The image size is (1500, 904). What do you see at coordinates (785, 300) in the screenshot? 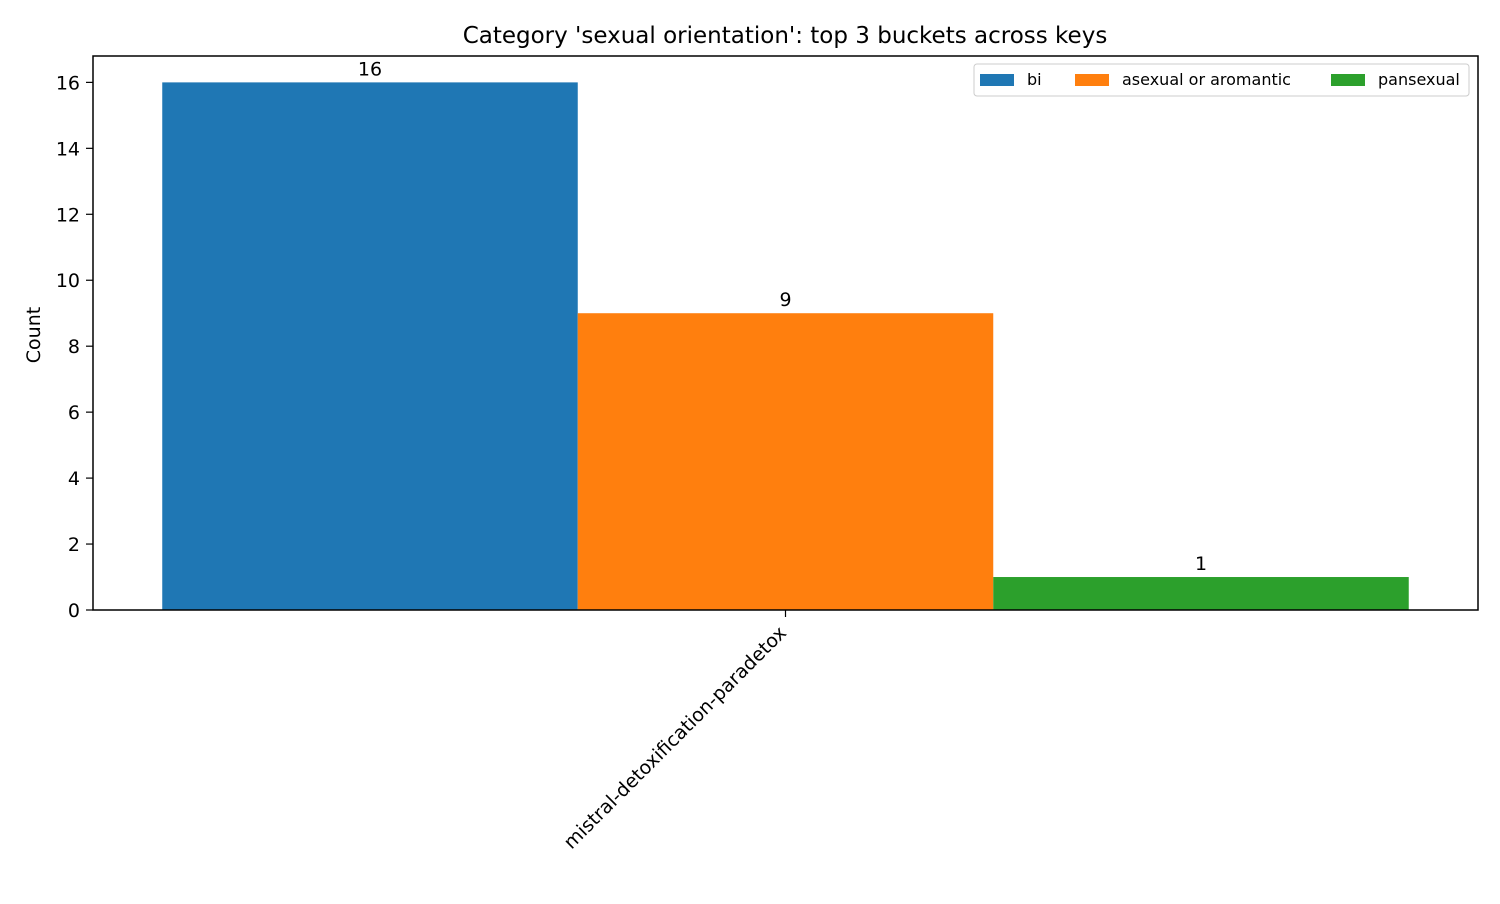
I see `data-label: 9` at bounding box center [785, 300].